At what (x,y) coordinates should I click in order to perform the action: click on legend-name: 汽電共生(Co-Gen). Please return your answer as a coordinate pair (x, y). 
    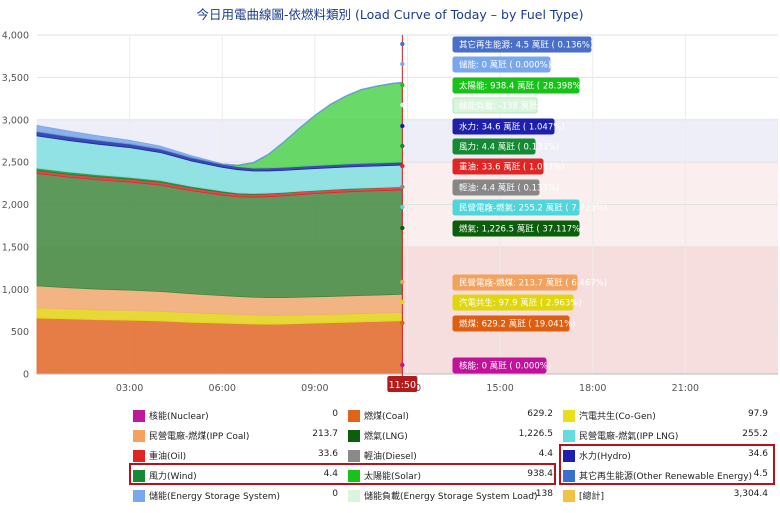
    Looking at the image, I should click on (617, 417).